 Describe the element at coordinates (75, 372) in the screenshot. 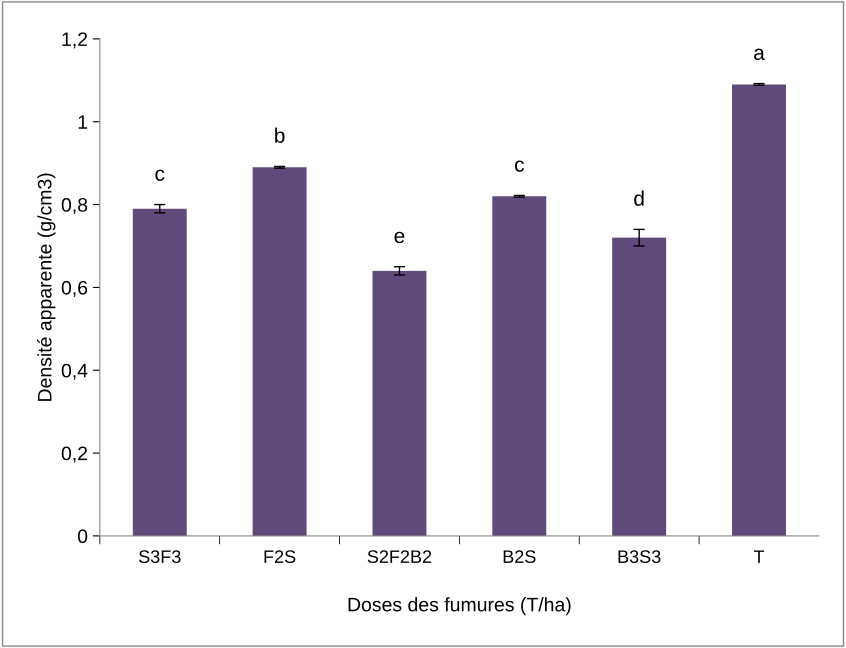

I see `y-tick-label: 0,4` at that location.